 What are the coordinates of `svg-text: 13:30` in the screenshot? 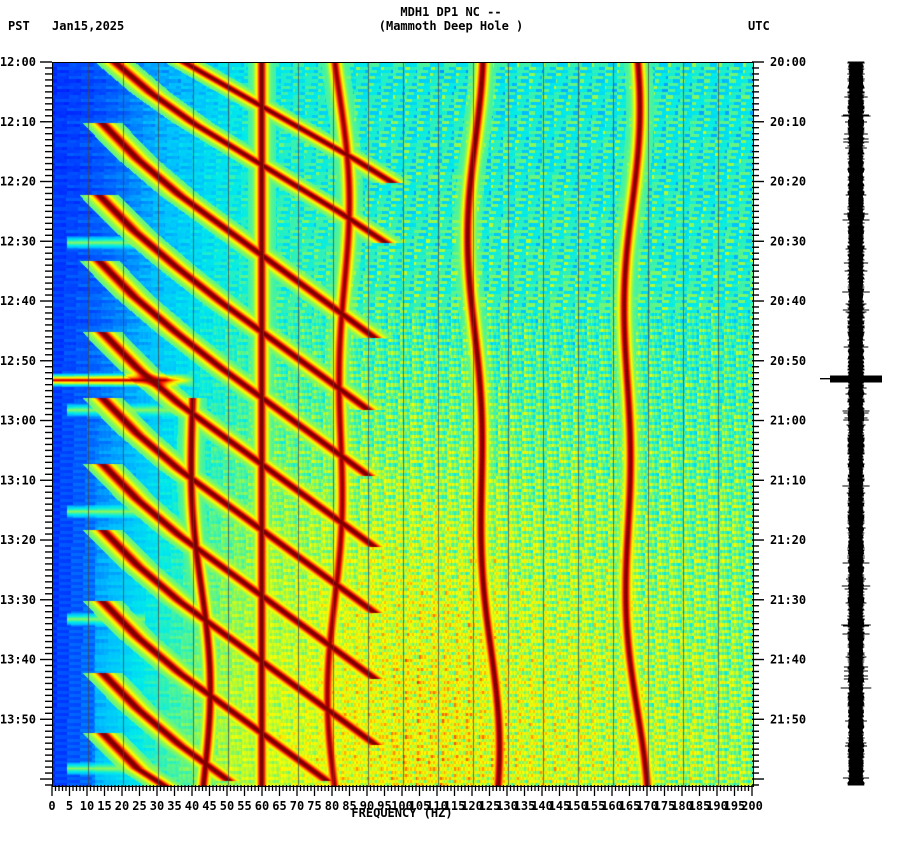 It's located at (18, 600).